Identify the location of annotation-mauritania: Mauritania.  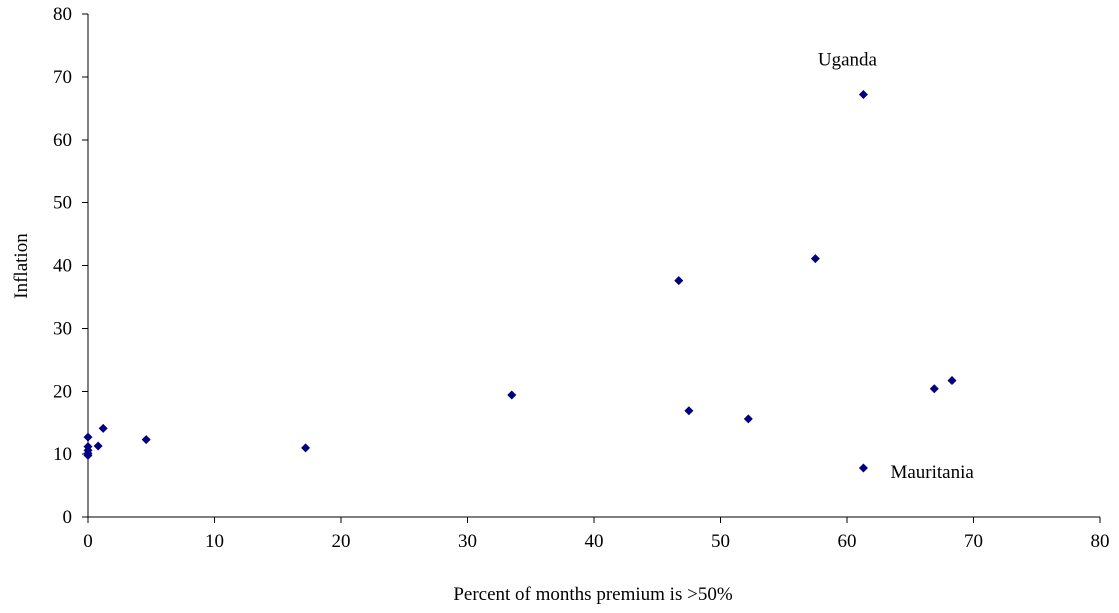
(932, 472).